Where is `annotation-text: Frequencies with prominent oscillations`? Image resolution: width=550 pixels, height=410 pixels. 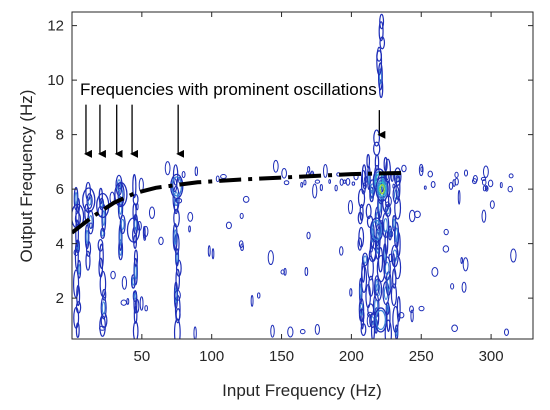
annotation-text: Frequencies with prominent oscillations is located at coordinates (228, 89).